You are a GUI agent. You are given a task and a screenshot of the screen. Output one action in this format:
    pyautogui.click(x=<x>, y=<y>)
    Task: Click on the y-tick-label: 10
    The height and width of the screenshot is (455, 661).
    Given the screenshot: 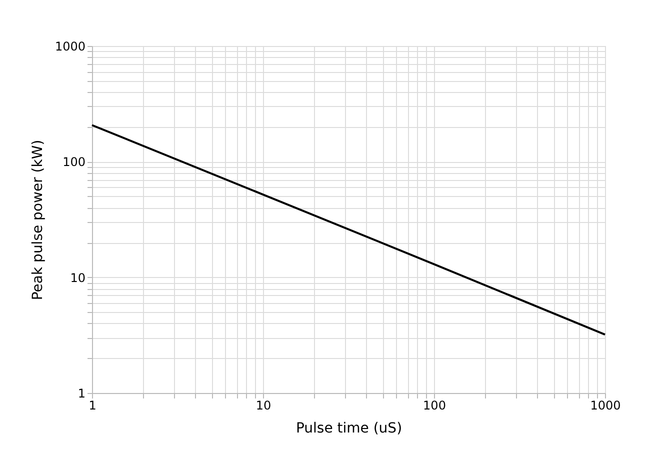 What is the action you would take?
    pyautogui.click(x=78, y=277)
    